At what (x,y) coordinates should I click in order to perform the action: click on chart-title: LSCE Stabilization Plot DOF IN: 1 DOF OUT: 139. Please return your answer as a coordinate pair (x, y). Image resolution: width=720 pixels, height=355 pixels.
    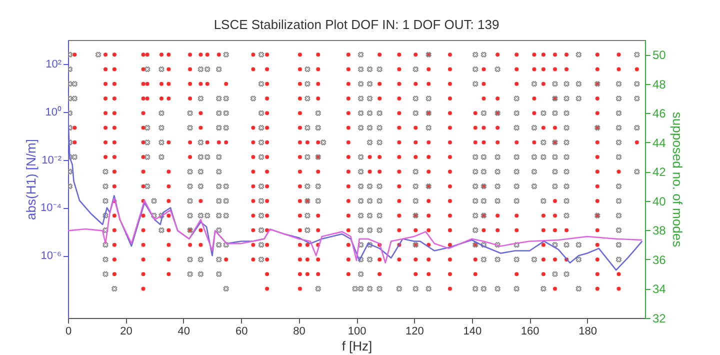
    Looking at the image, I should click on (357, 24).